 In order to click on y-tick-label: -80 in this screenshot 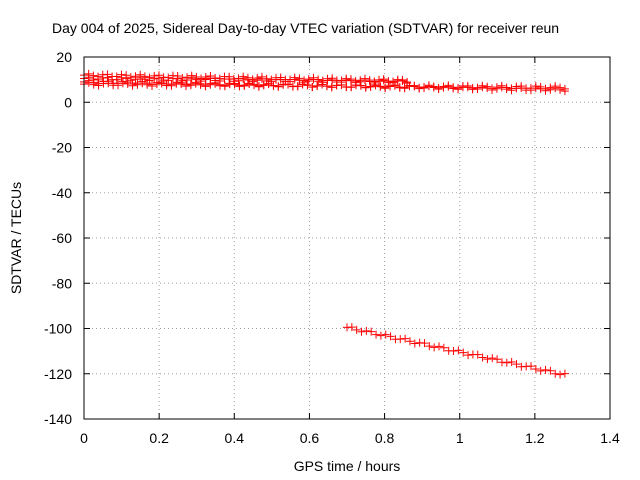, I will do `click(62, 283)`.